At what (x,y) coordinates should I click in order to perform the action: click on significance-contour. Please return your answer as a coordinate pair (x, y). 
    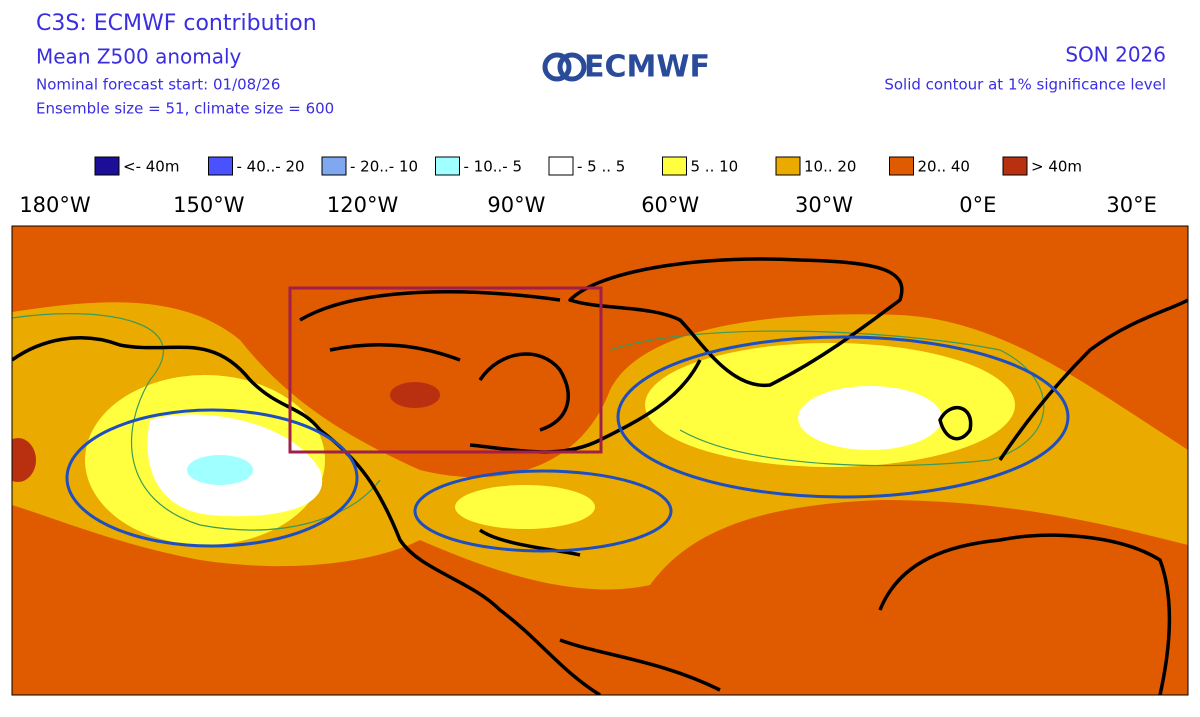
    Looking at the image, I should click on (196, 422).